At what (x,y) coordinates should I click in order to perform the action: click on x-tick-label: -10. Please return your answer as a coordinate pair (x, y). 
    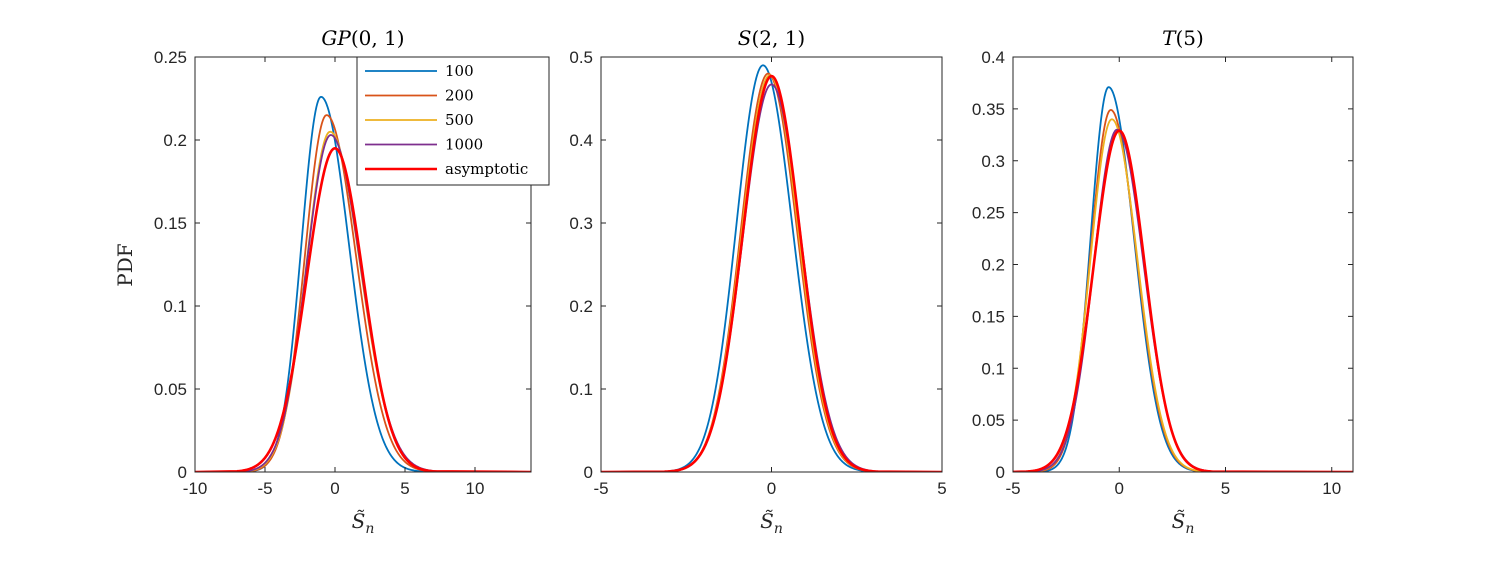
    Looking at the image, I should click on (195, 488).